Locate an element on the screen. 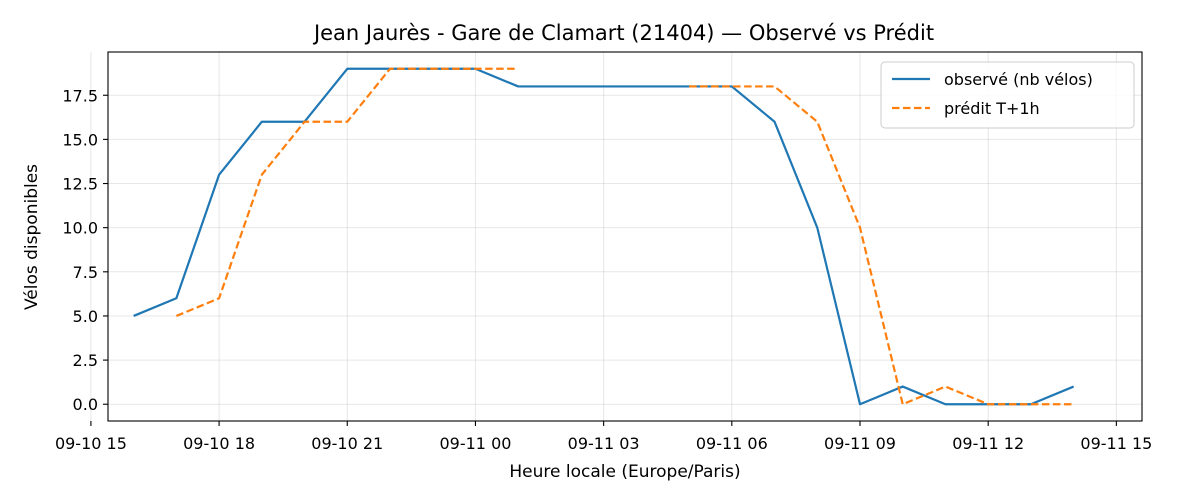  y-tick-label: 5.0 is located at coordinates (85, 316).